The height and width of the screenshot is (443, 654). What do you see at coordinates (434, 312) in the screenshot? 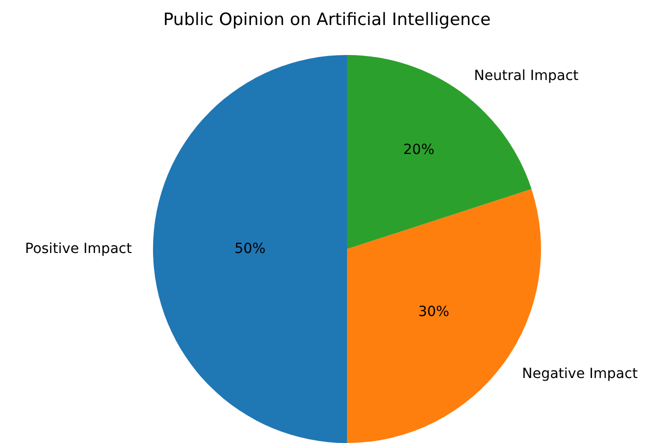
I see `data-label: 30%` at bounding box center [434, 312].